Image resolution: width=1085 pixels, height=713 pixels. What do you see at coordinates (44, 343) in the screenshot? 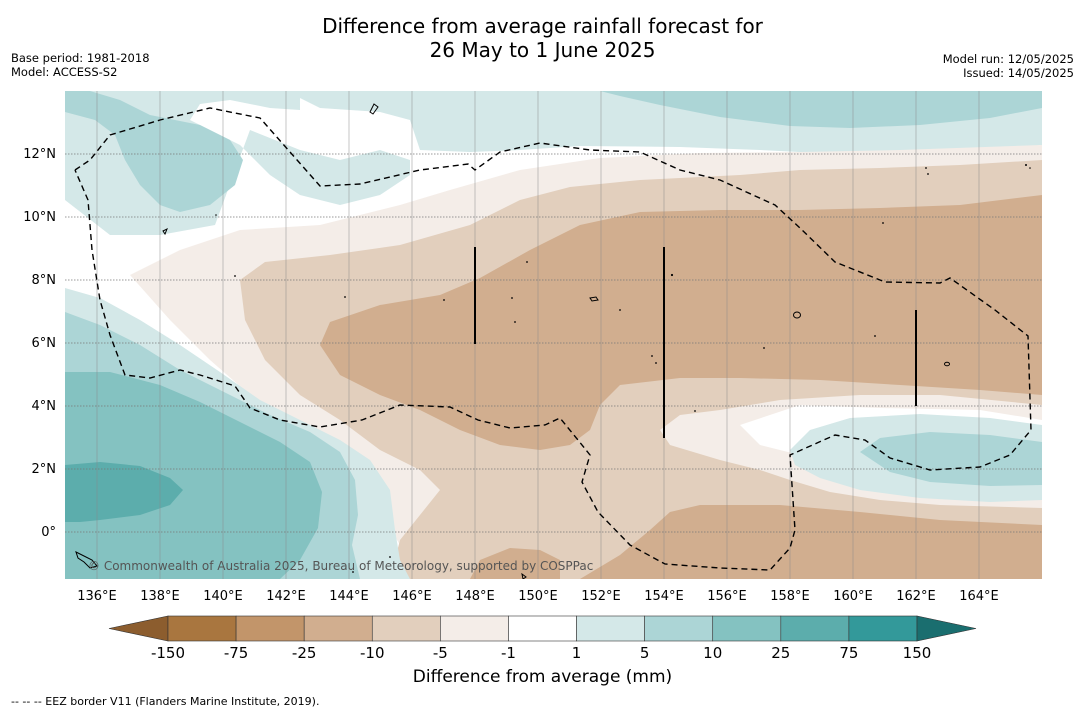
I see `lat-tick-6n: 6°N` at bounding box center [44, 343].